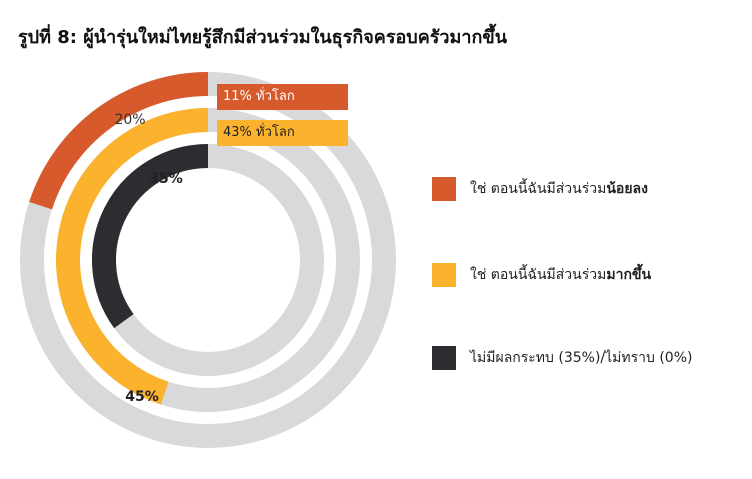  I want to click on ring-no-impact-arc, so click(150, 236).